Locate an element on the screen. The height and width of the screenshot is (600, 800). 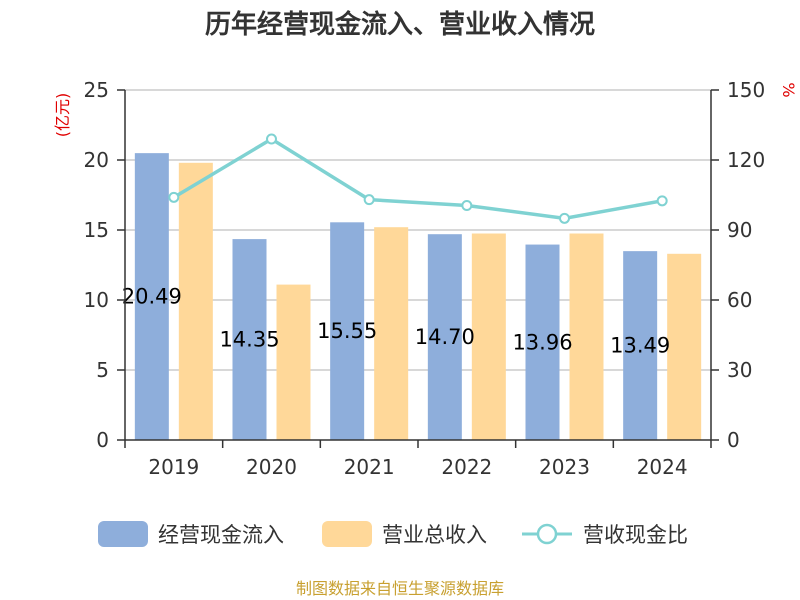
left-tick-label-10: 10 is located at coordinates (96, 300).